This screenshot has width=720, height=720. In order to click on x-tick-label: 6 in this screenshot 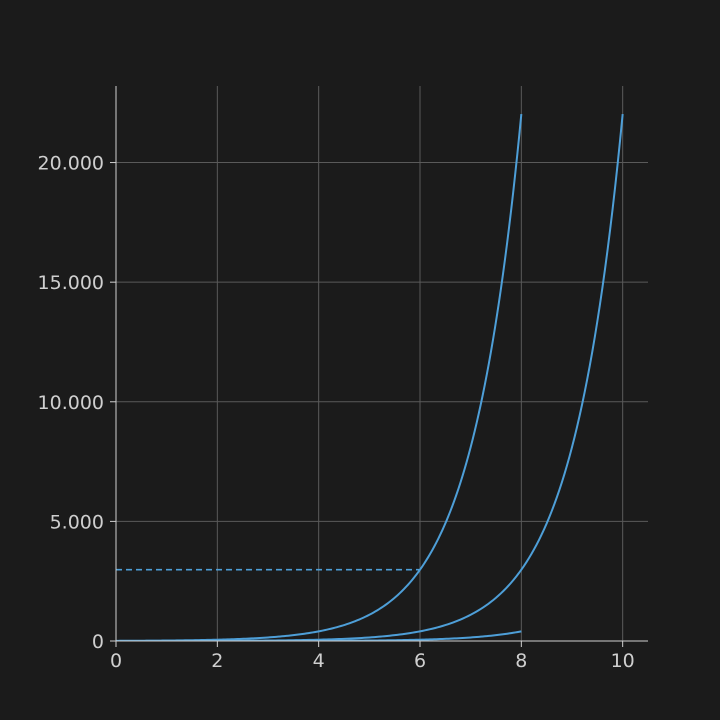, I will do `click(420, 661)`.